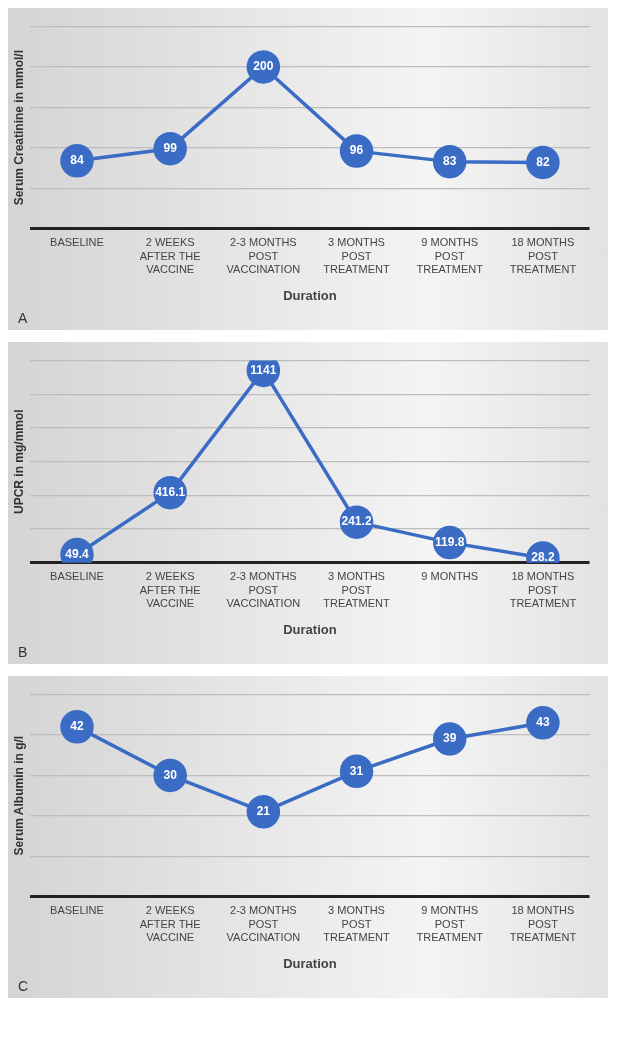 The width and height of the screenshot is (623, 1048). I want to click on data-label: 82, so click(543, 161).